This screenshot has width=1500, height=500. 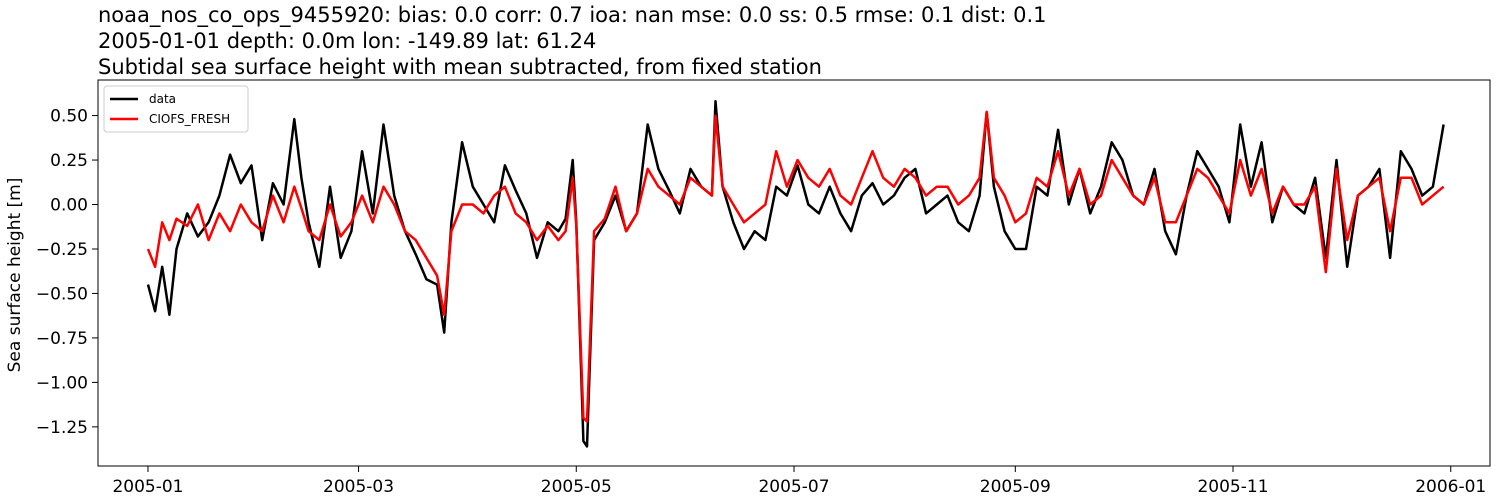 What do you see at coordinates (189, 119) in the screenshot?
I see `legend-label-ciofs-fresh: CIOFS_FRESH` at bounding box center [189, 119].